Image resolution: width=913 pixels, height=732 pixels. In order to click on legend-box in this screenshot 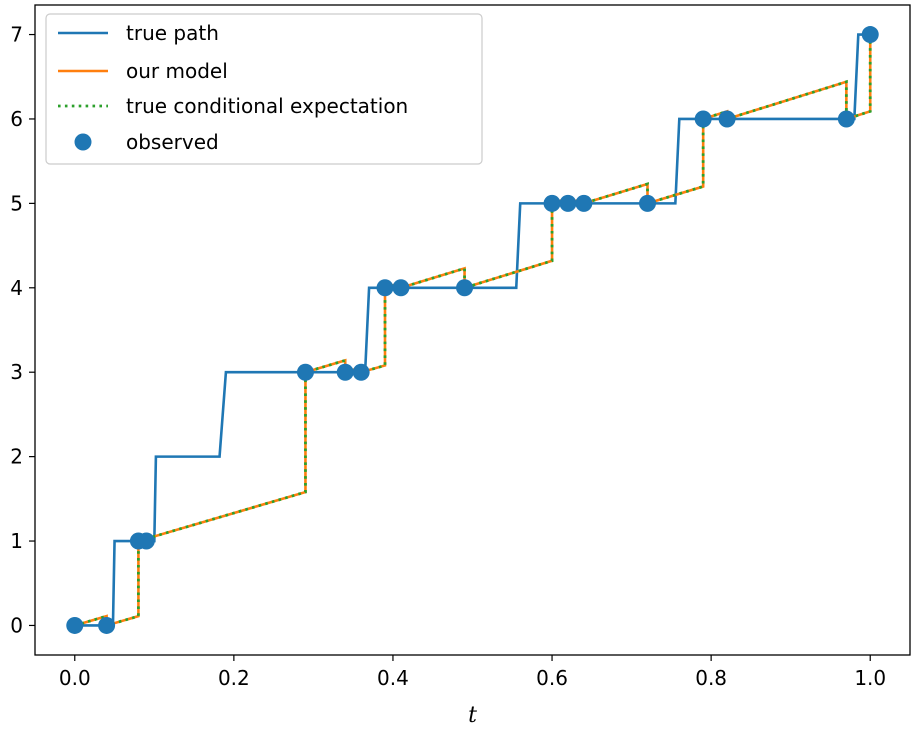, I will do `click(264, 89)`.